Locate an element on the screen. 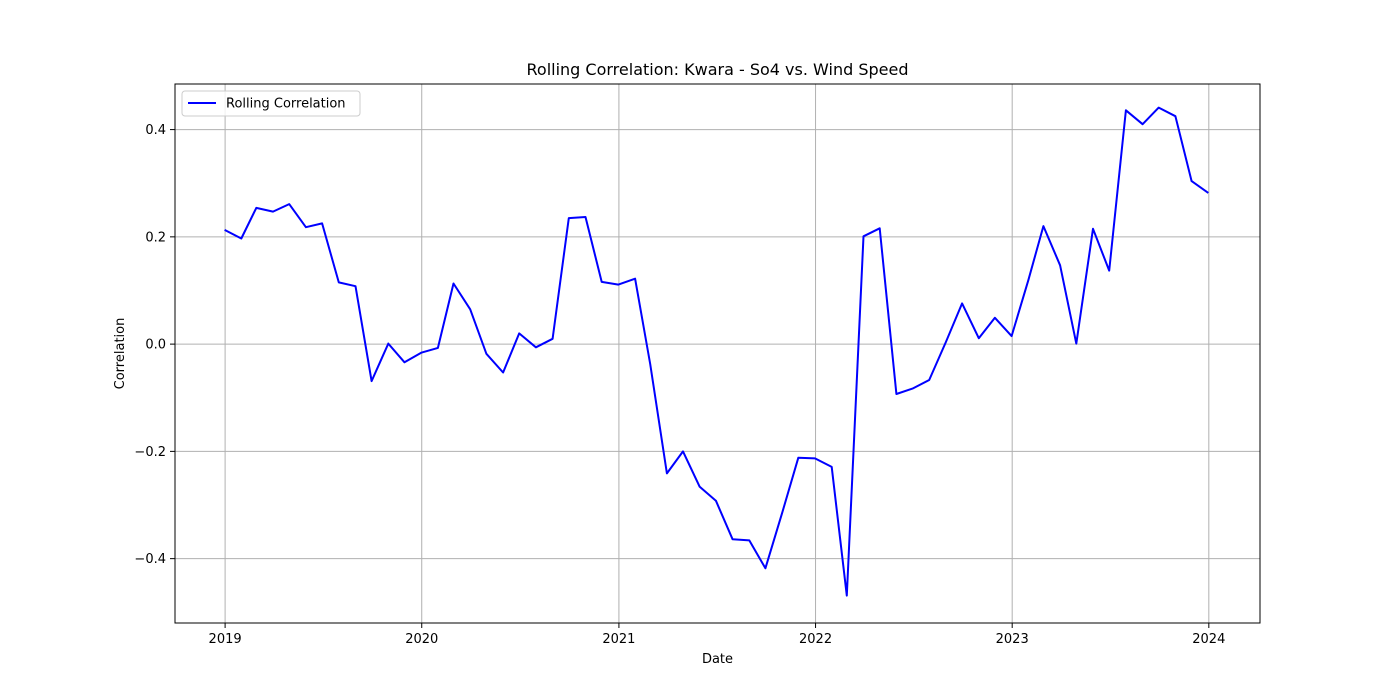 The width and height of the screenshot is (1400, 700). y-axis-label: Correlation is located at coordinates (120, 354).